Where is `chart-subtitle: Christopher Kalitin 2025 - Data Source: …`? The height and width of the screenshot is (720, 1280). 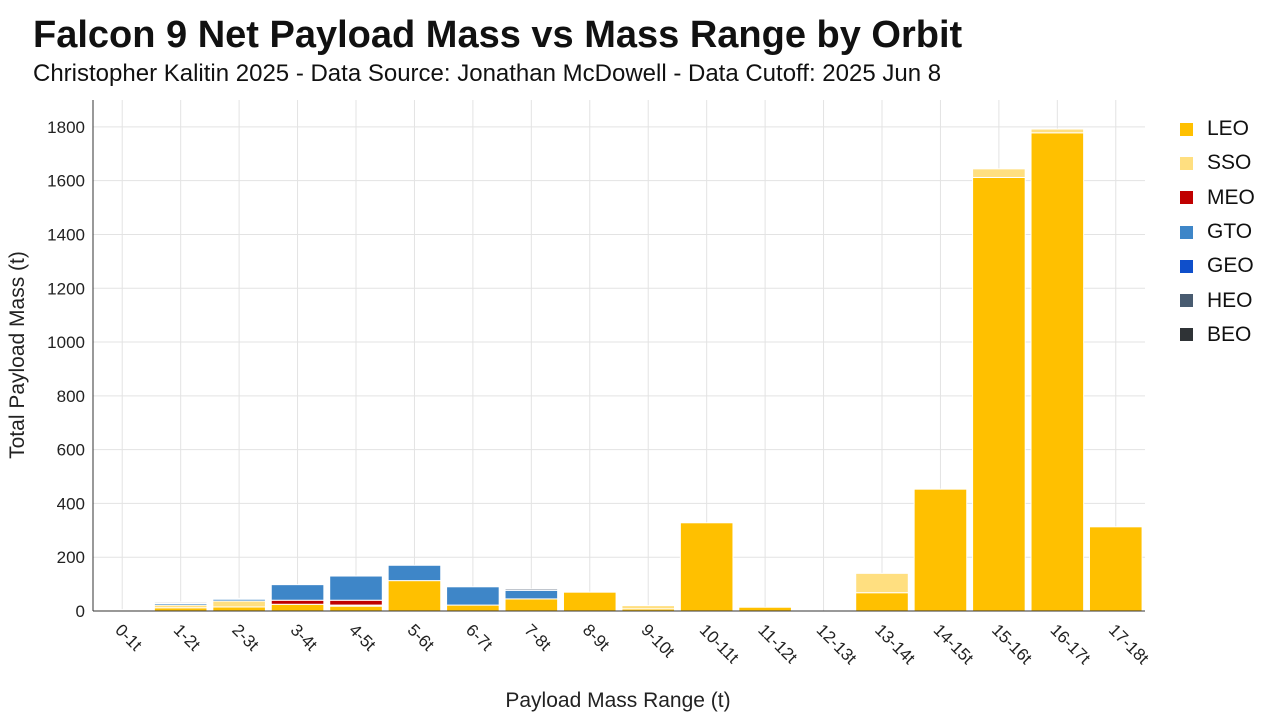
chart-subtitle: Christopher Kalitin 2025 - Data Source: … is located at coordinates (487, 73).